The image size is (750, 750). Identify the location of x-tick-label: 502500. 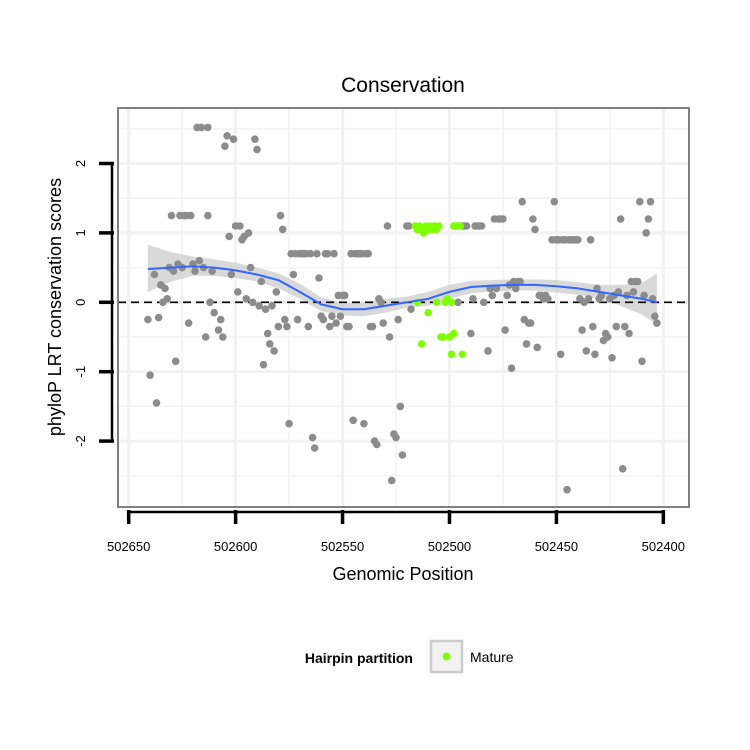
(449, 546).